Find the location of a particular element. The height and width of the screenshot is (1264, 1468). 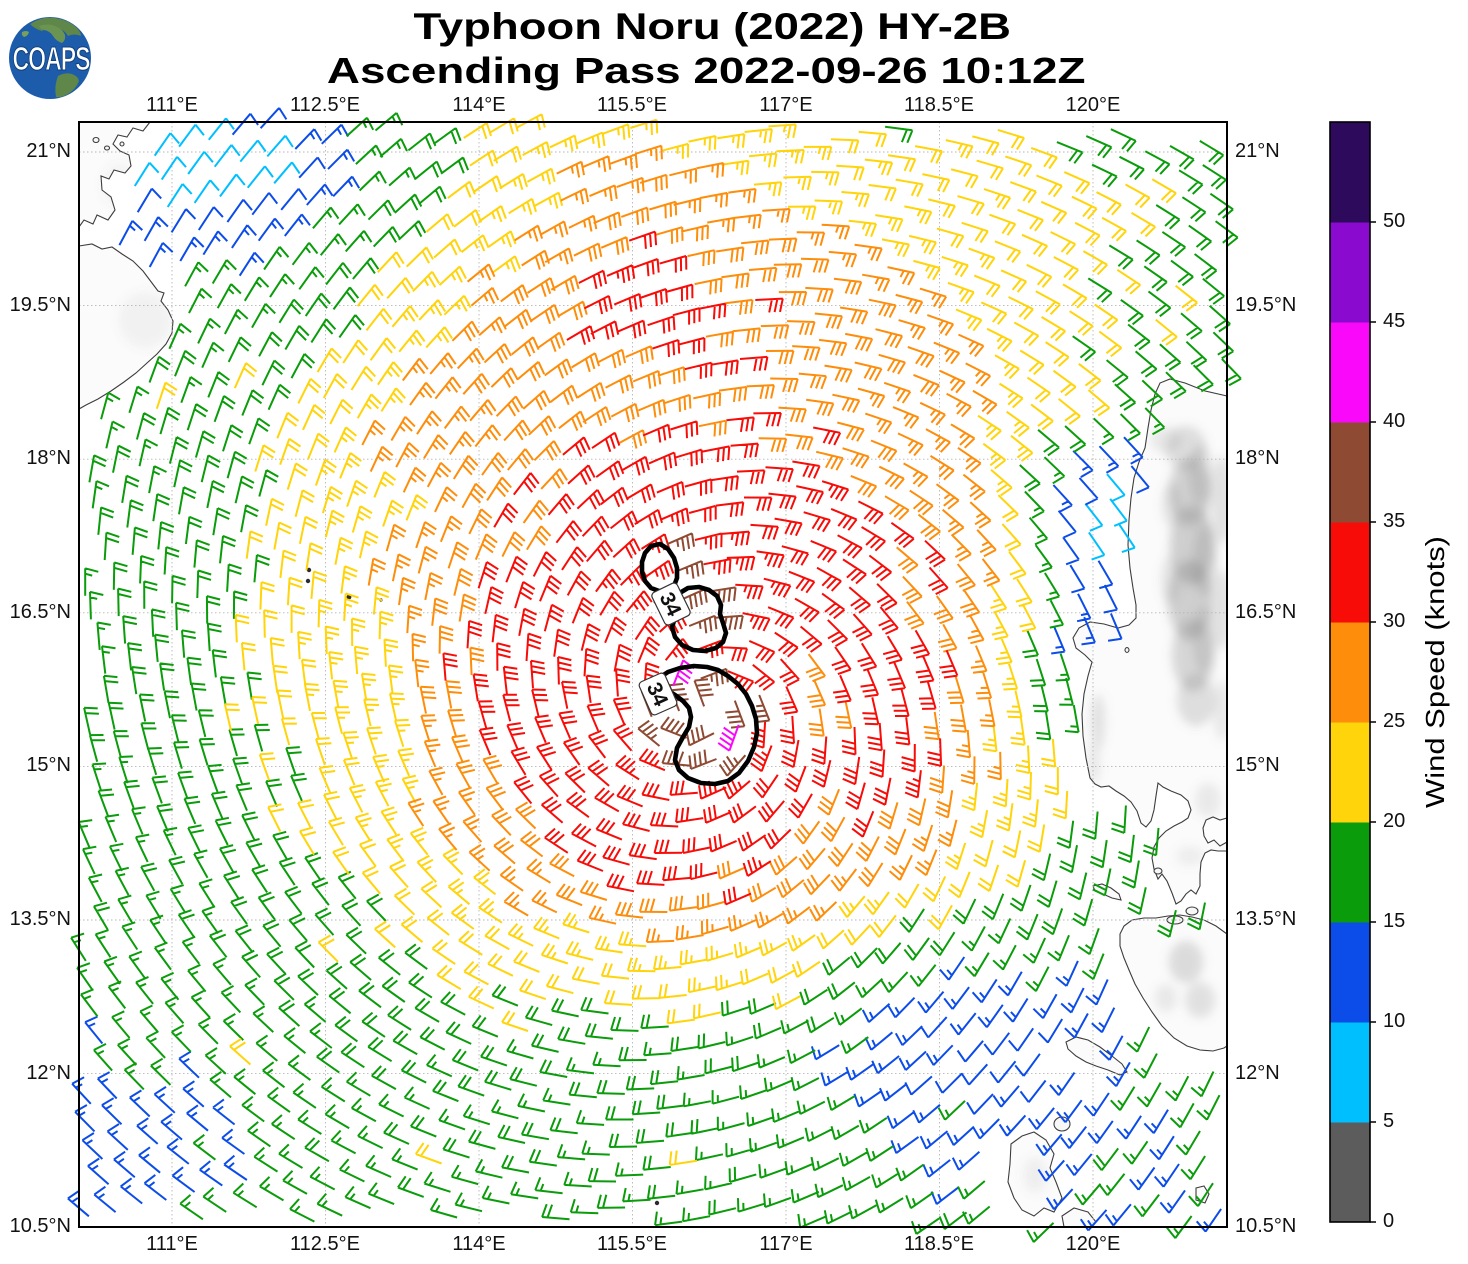

svg-text: COAPS is located at coordinates (51, 58).